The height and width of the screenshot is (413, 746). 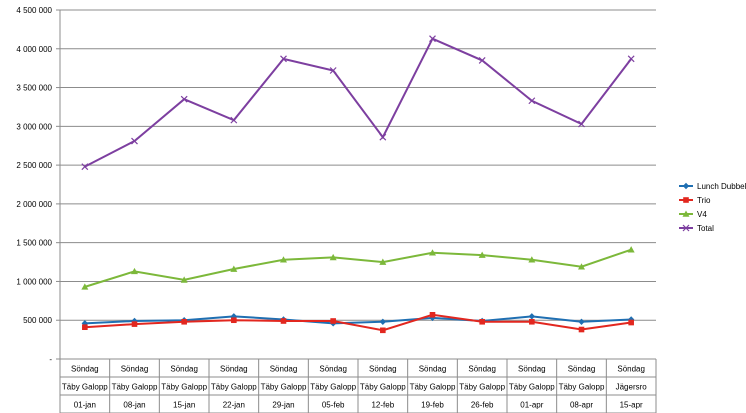 What do you see at coordinates (37, 320) in the screenshot?
I see `y-tick-label: 500 000` at bounding box center [37, 320].